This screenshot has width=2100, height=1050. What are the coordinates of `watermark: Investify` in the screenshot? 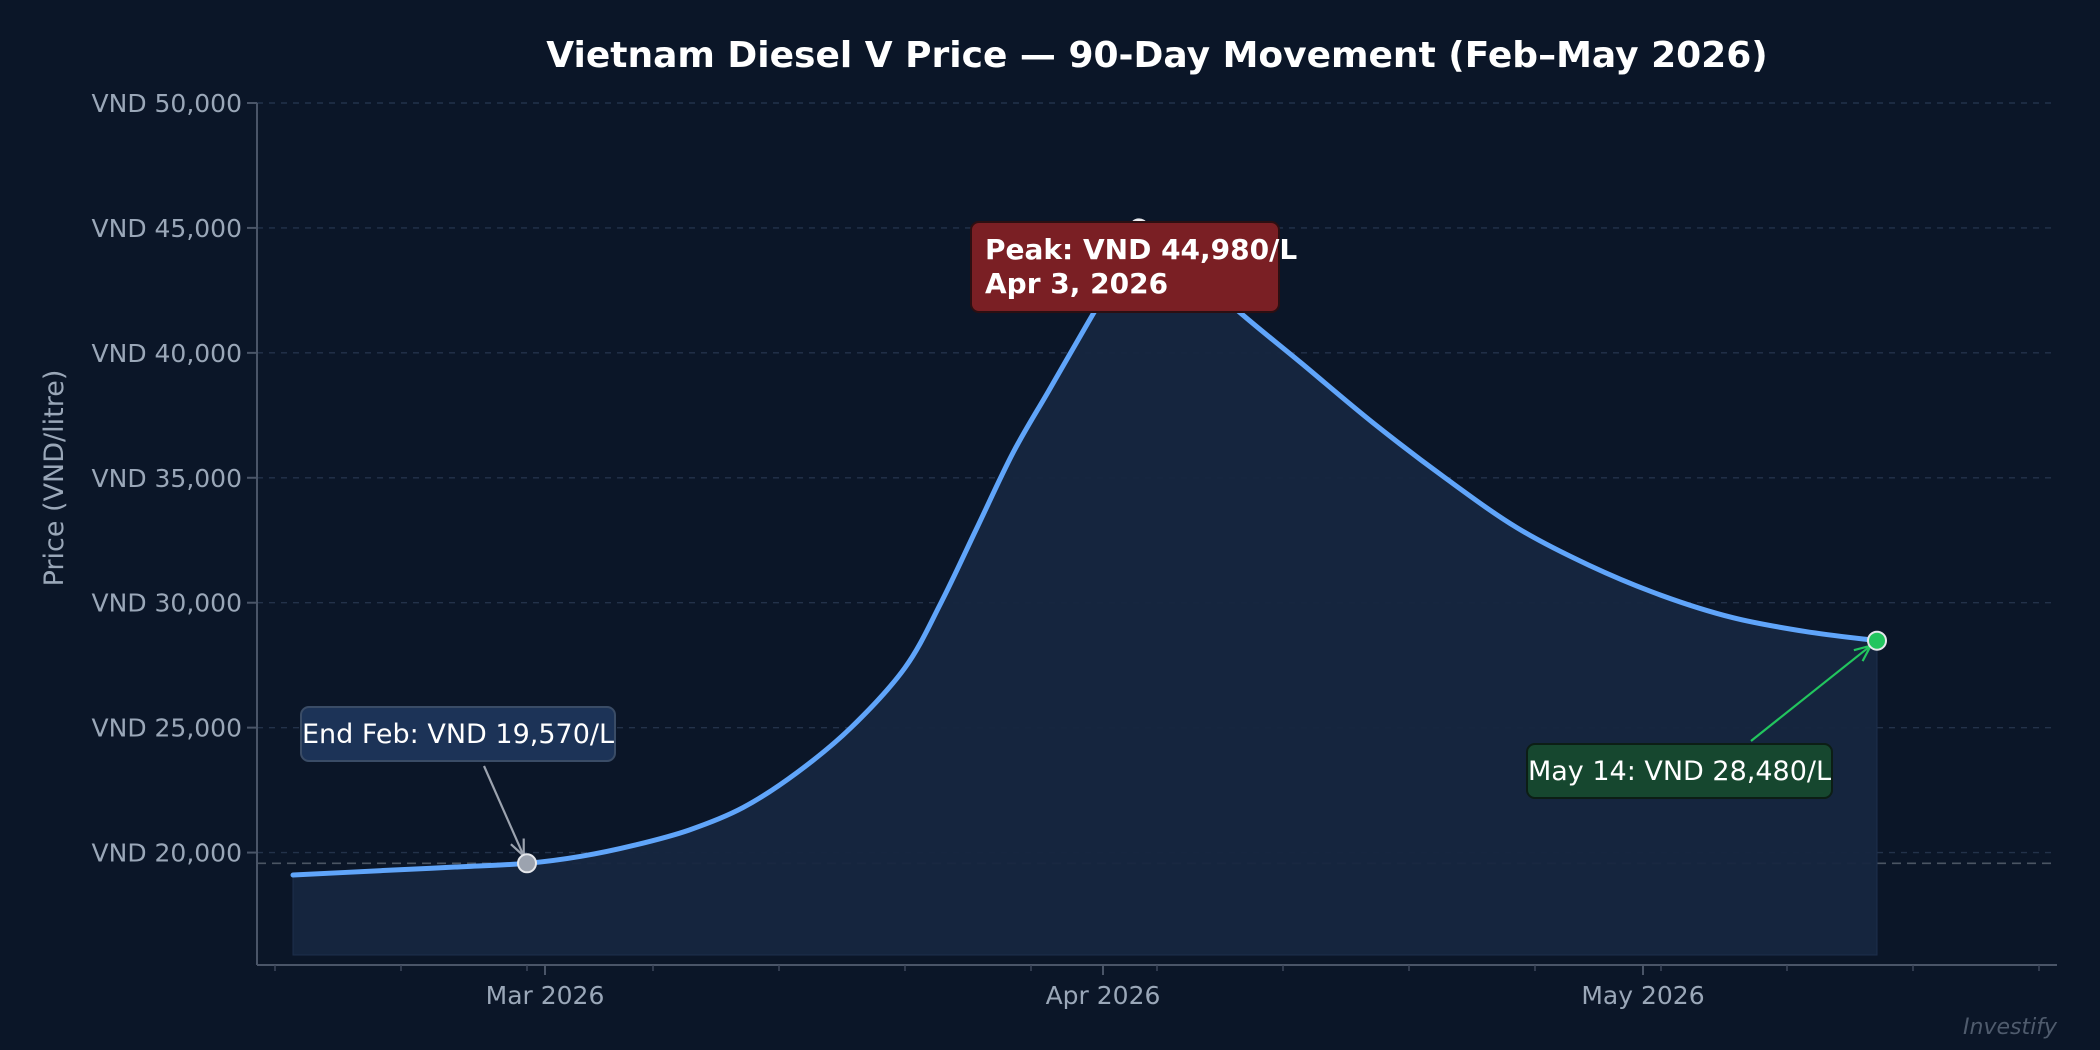 It's located at (2010, 1027).